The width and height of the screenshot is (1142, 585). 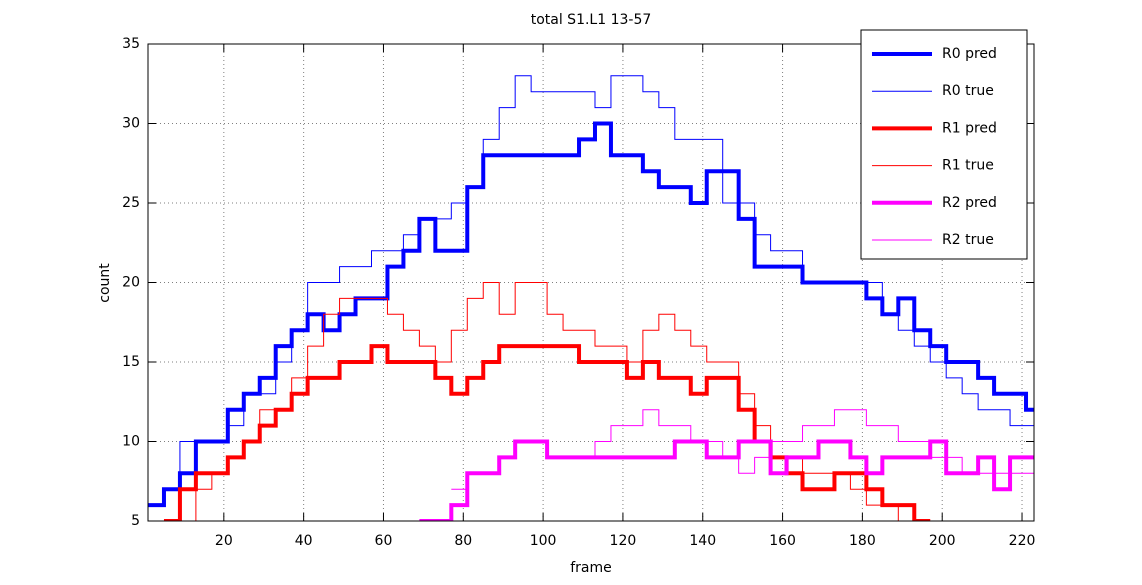 What do you see at coordinates (862, 541) in the screenshot?
I see `x-tick-label: 180` at bounding box center [862, 541].